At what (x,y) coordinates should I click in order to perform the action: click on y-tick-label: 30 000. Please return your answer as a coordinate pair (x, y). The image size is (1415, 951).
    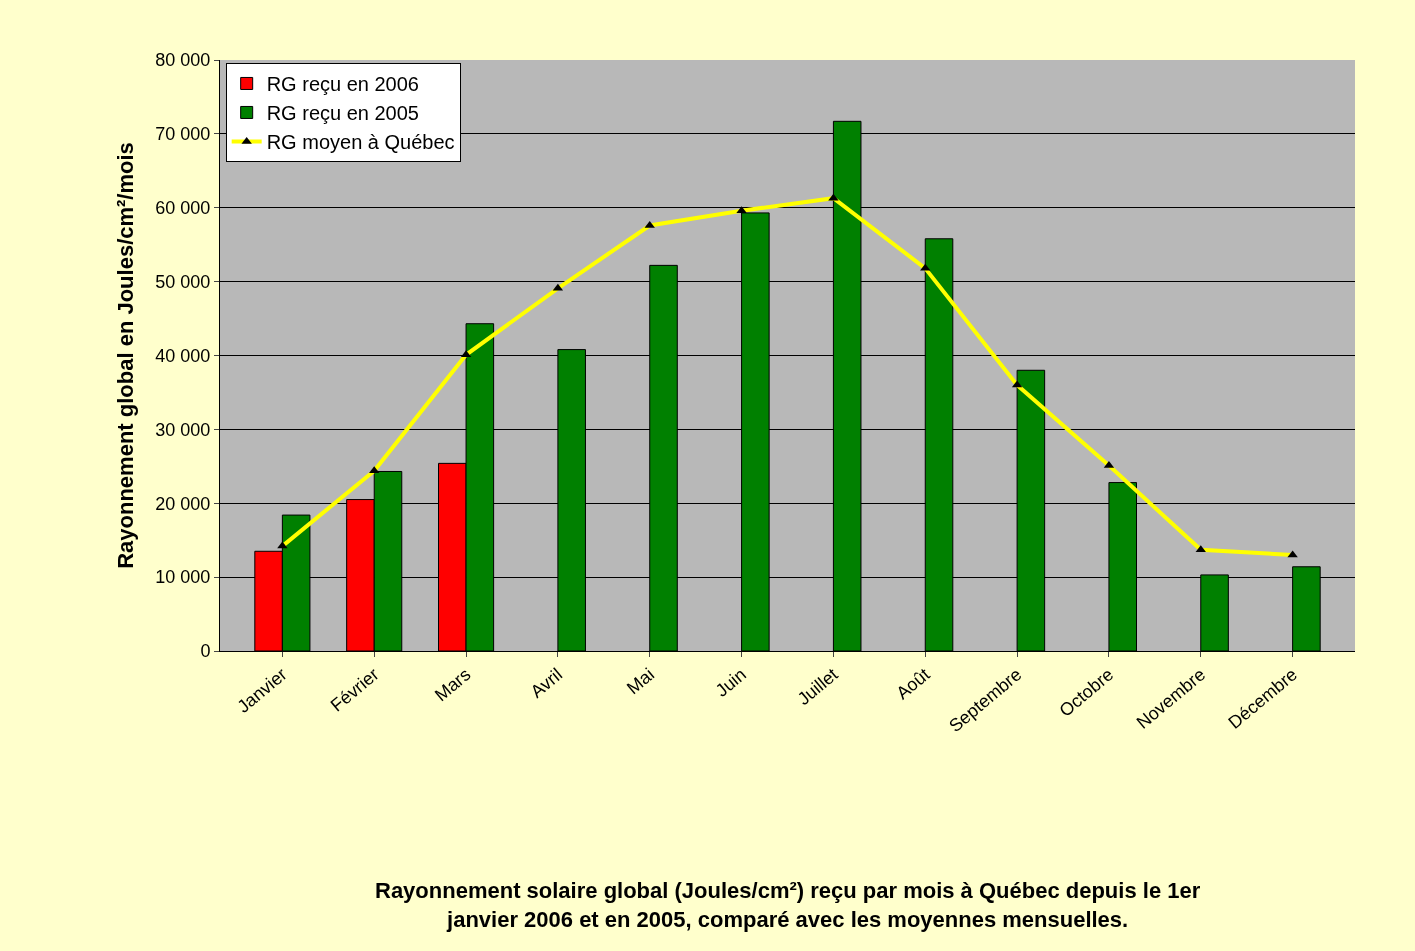
    Looking at the image, I should click on (183, 429).